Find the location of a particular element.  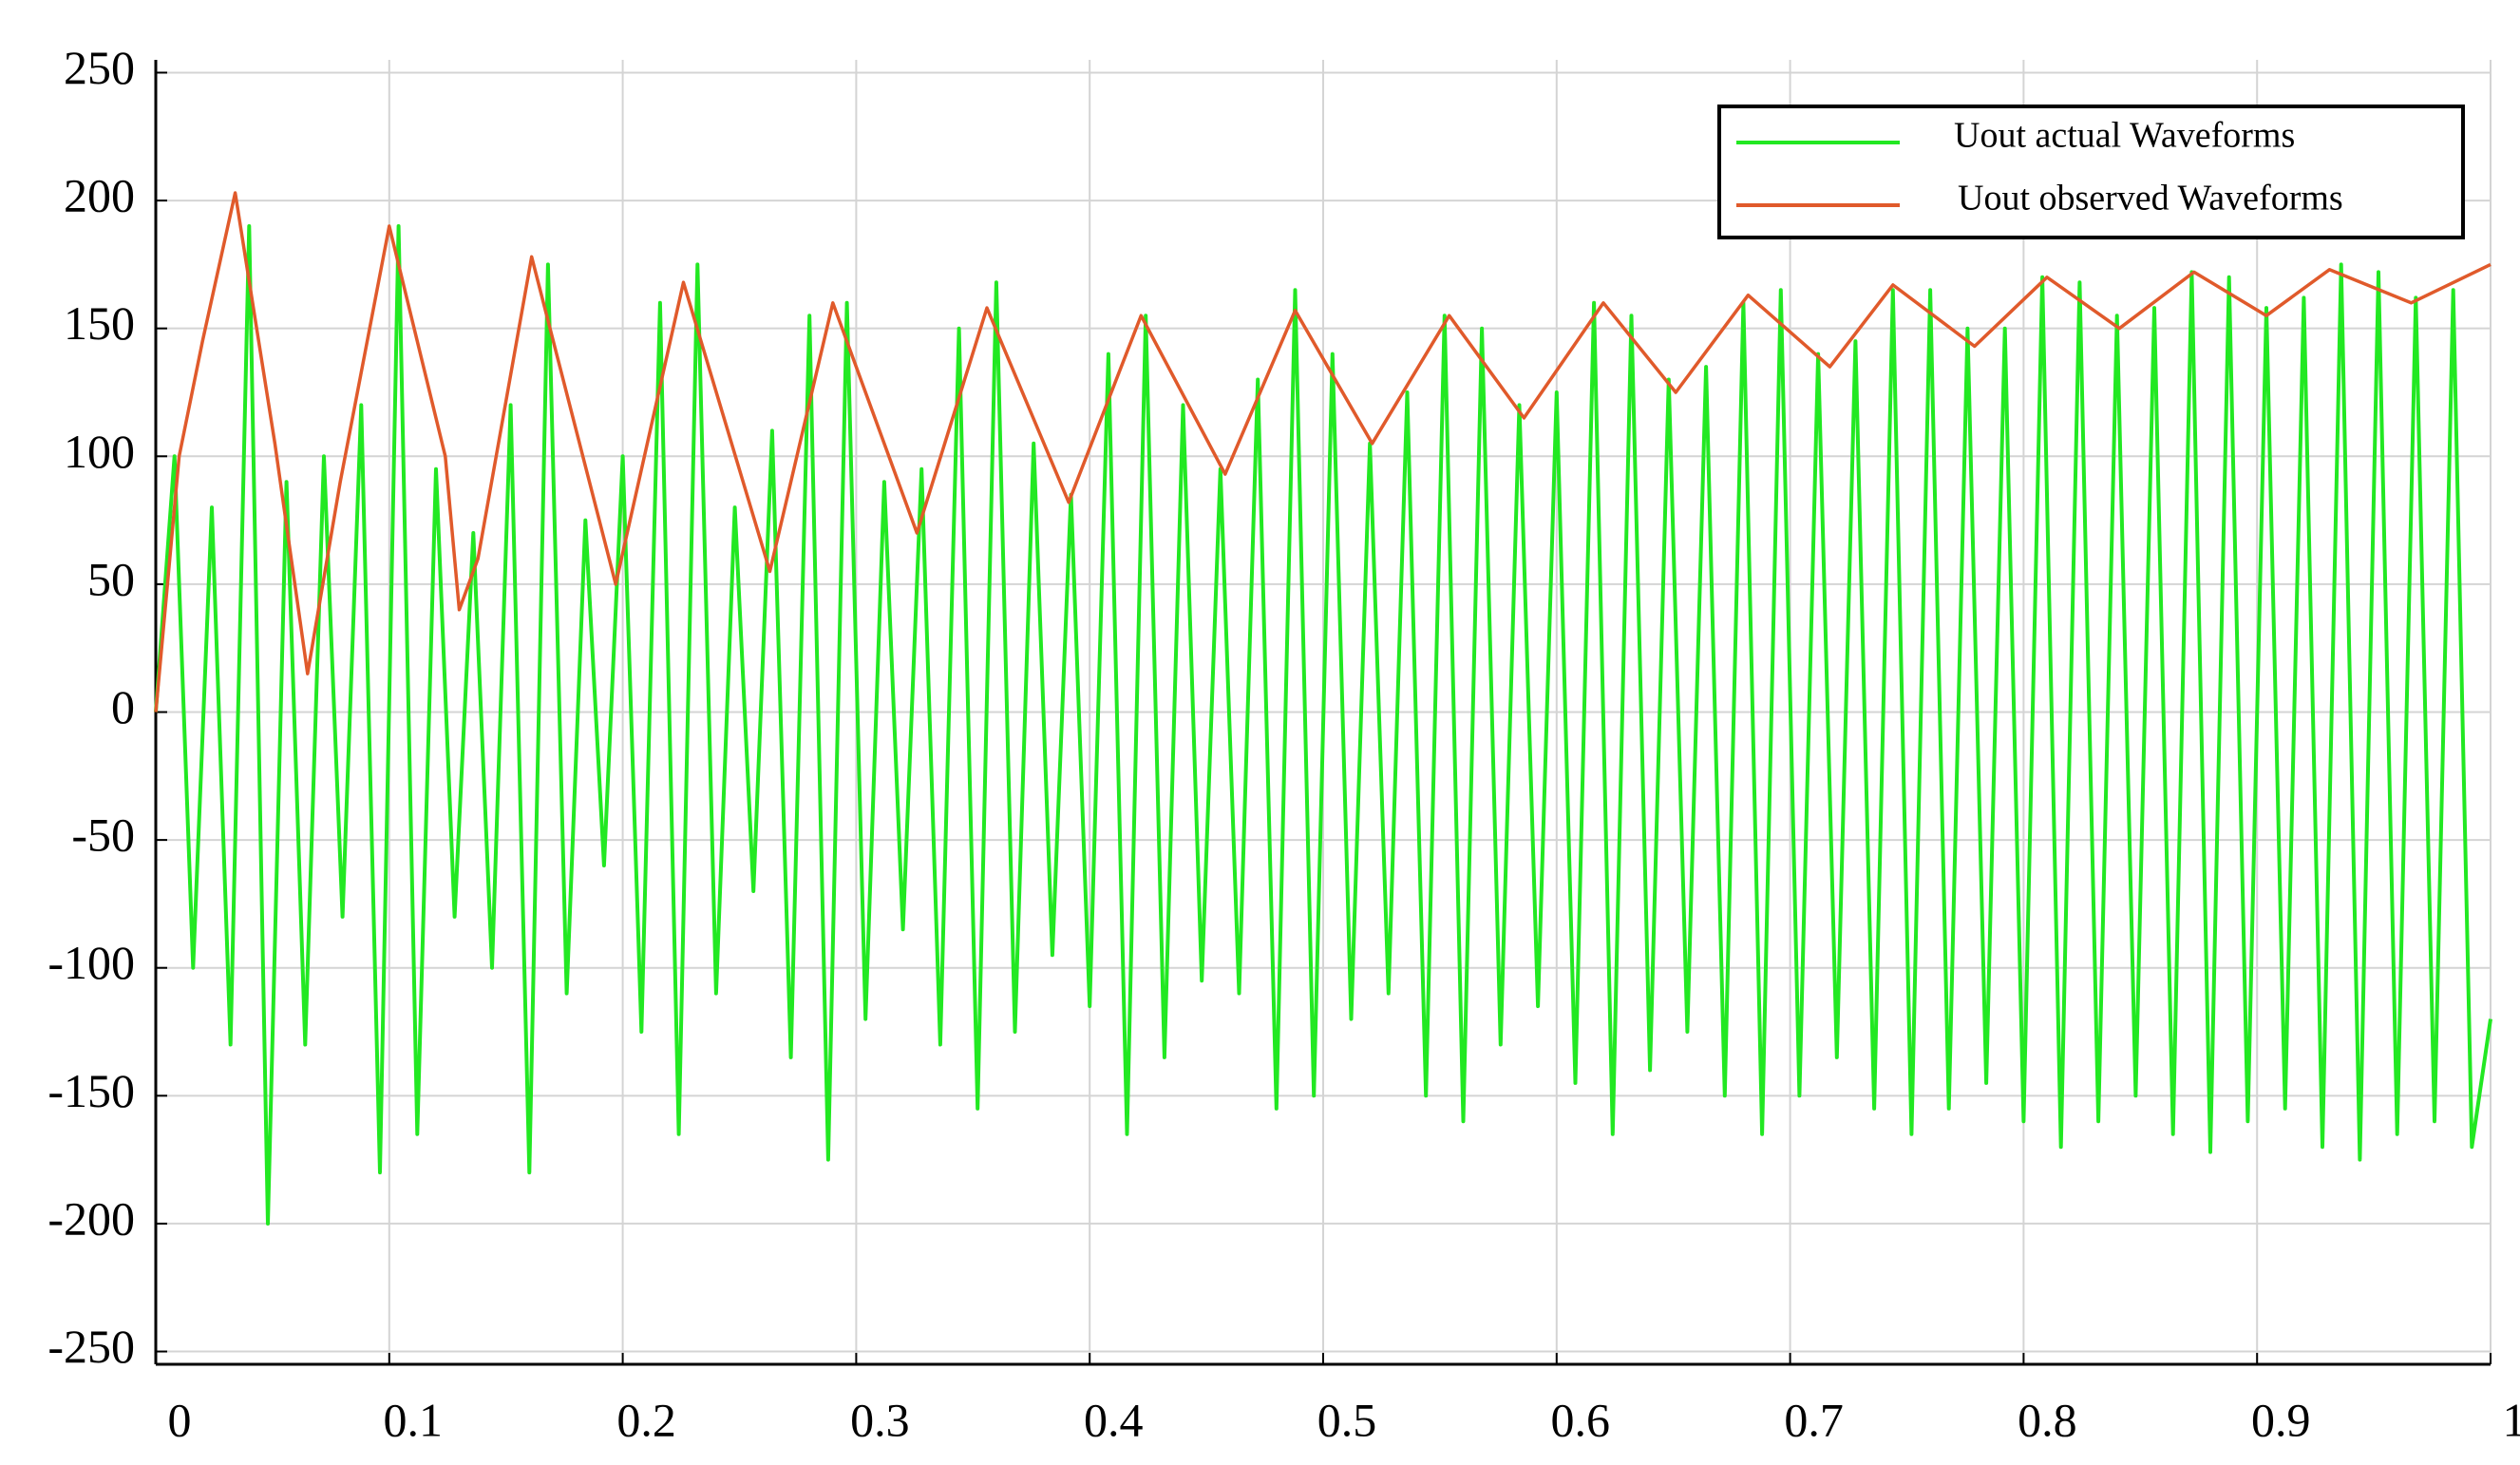

y-tick-label: -250 is located at coordinates (91, 1346).